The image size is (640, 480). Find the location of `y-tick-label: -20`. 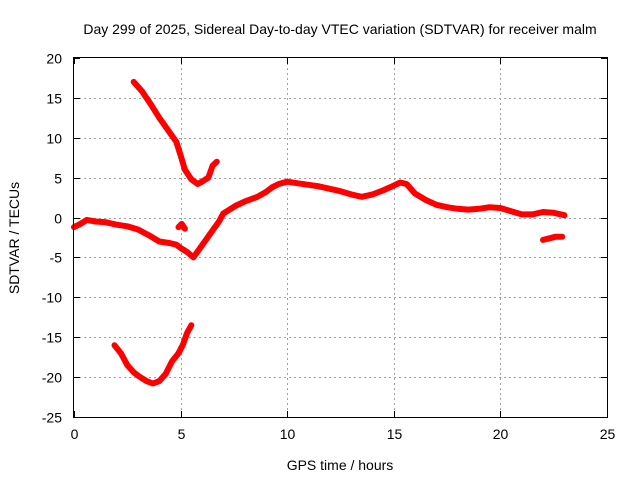

y-tick-label: -20 is located at coordinates (52, 378).